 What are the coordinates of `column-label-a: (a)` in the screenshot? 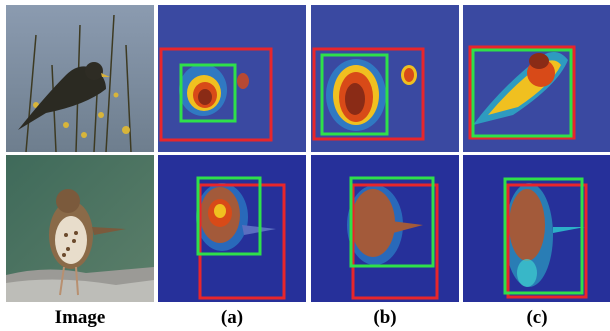 It's located at (232, 317).